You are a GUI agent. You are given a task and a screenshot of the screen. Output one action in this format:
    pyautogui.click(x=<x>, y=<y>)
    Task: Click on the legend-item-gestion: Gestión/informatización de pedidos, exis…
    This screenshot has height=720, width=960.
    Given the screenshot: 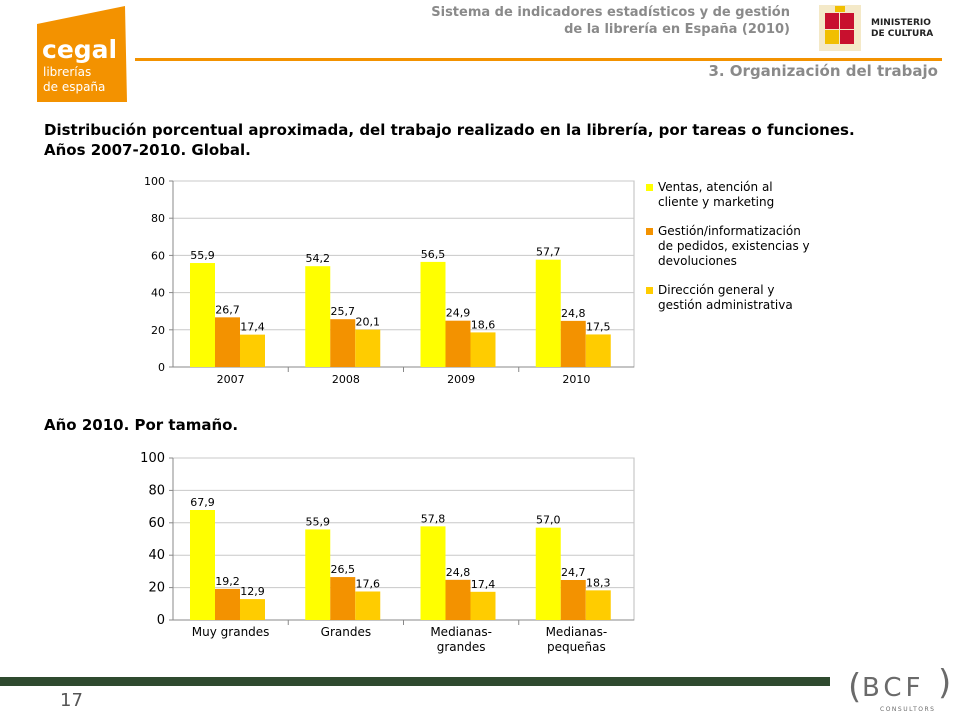 What is the action you would take?
    pyautogui.click(x=746, y=246)
    